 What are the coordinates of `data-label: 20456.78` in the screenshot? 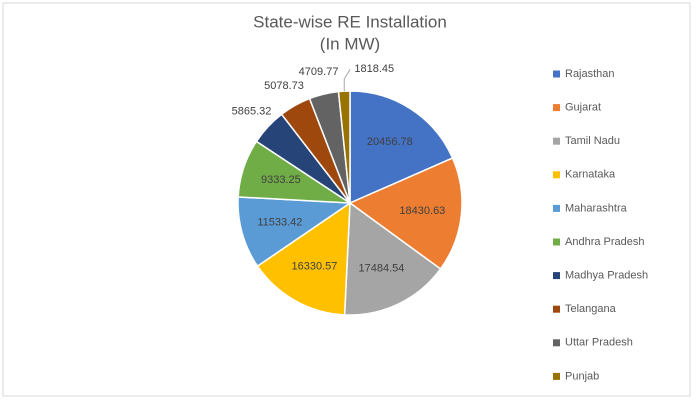 It's located at (390, 142).